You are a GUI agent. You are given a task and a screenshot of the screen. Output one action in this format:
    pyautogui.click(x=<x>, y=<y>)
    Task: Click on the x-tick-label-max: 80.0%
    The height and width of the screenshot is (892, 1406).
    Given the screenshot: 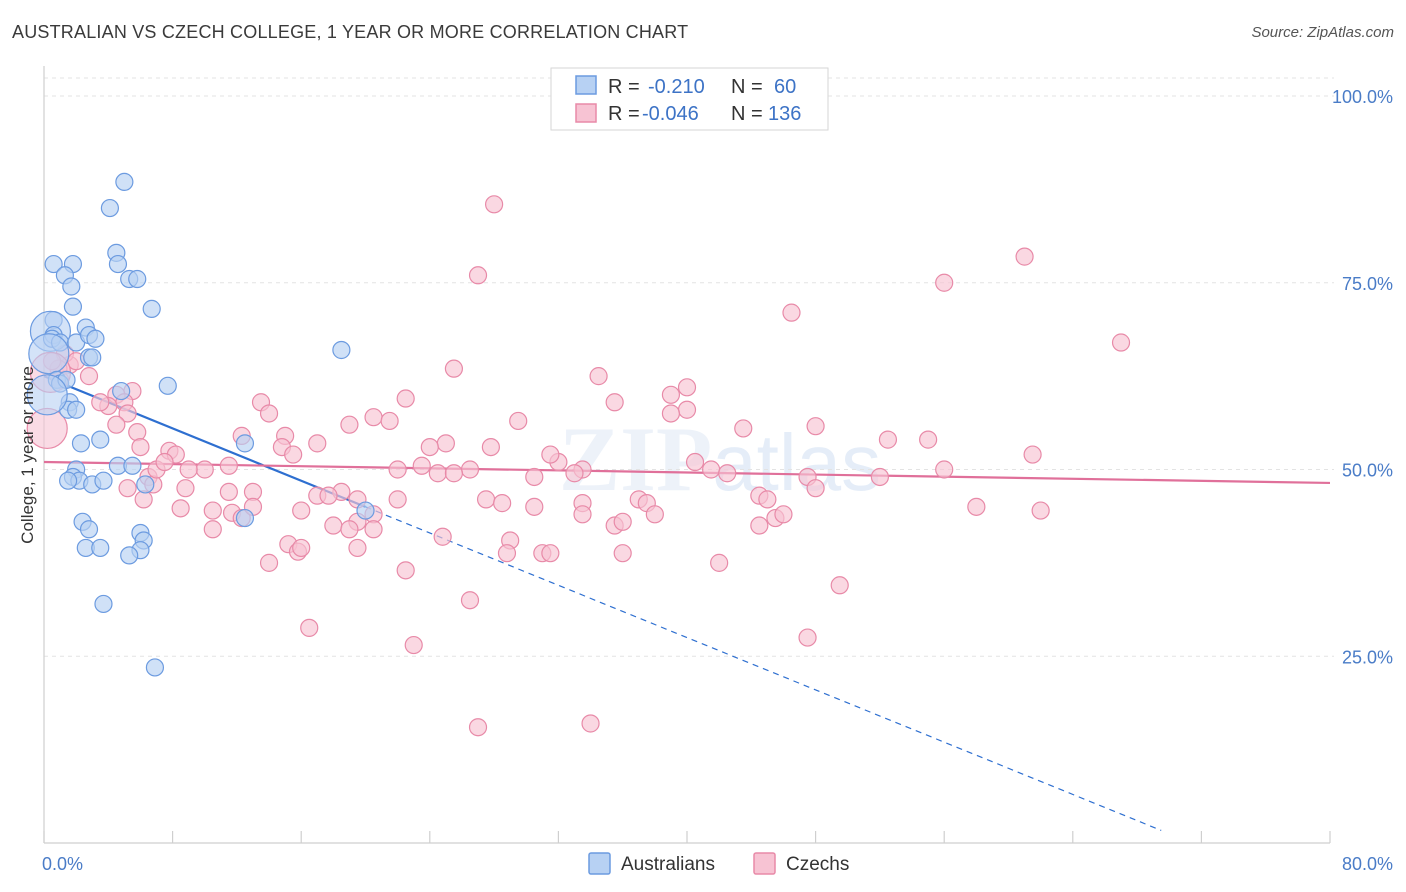 What is the action you would take?
    pyautogui.click(x=1367, y=864)
    